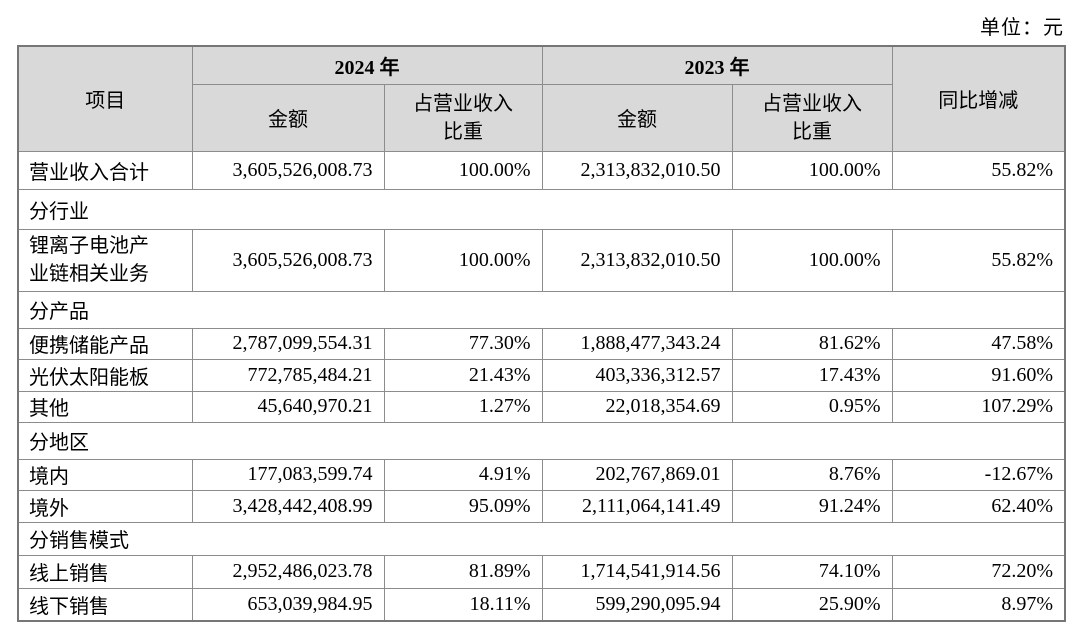 This screenshot has width=1080, height=624. Describe the element at coordinates (288, 117) in the screenshot. I see `col-header-amount-2024: 金额` at that location.